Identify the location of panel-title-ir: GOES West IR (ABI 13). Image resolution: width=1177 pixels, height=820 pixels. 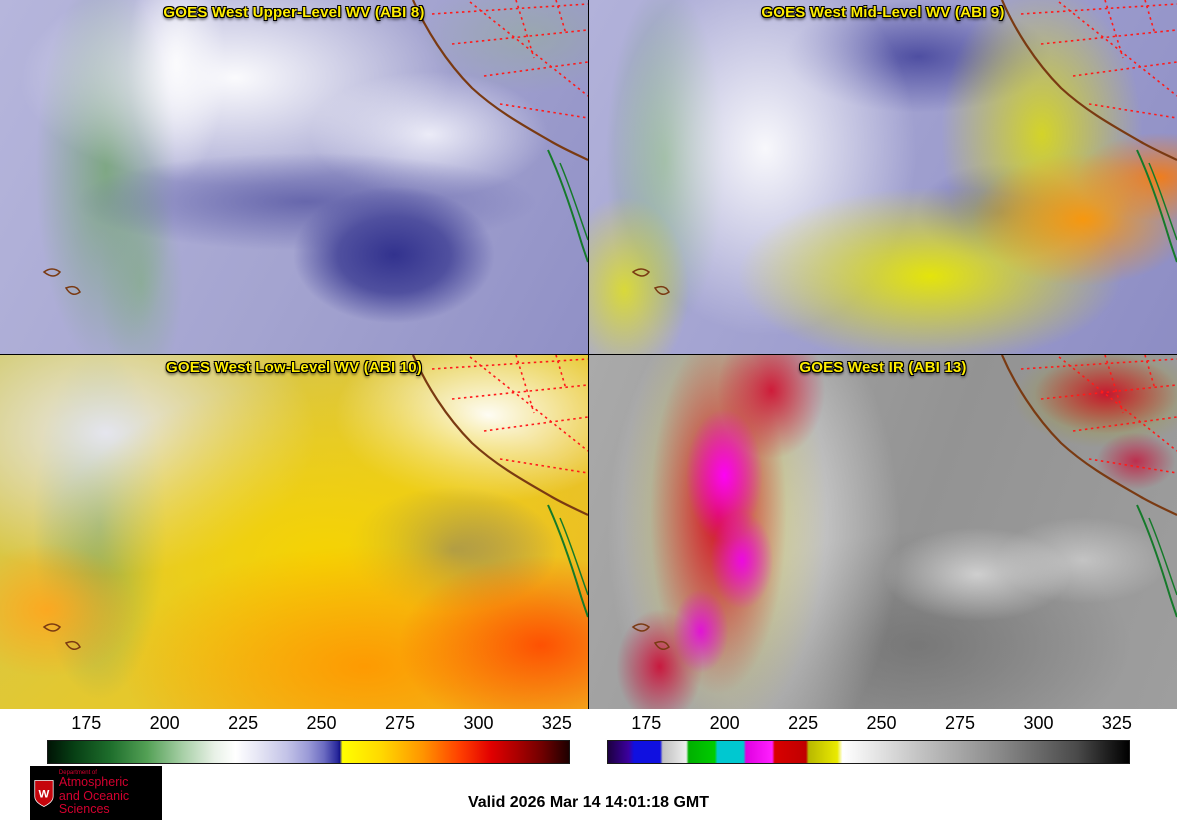
(883, 367).